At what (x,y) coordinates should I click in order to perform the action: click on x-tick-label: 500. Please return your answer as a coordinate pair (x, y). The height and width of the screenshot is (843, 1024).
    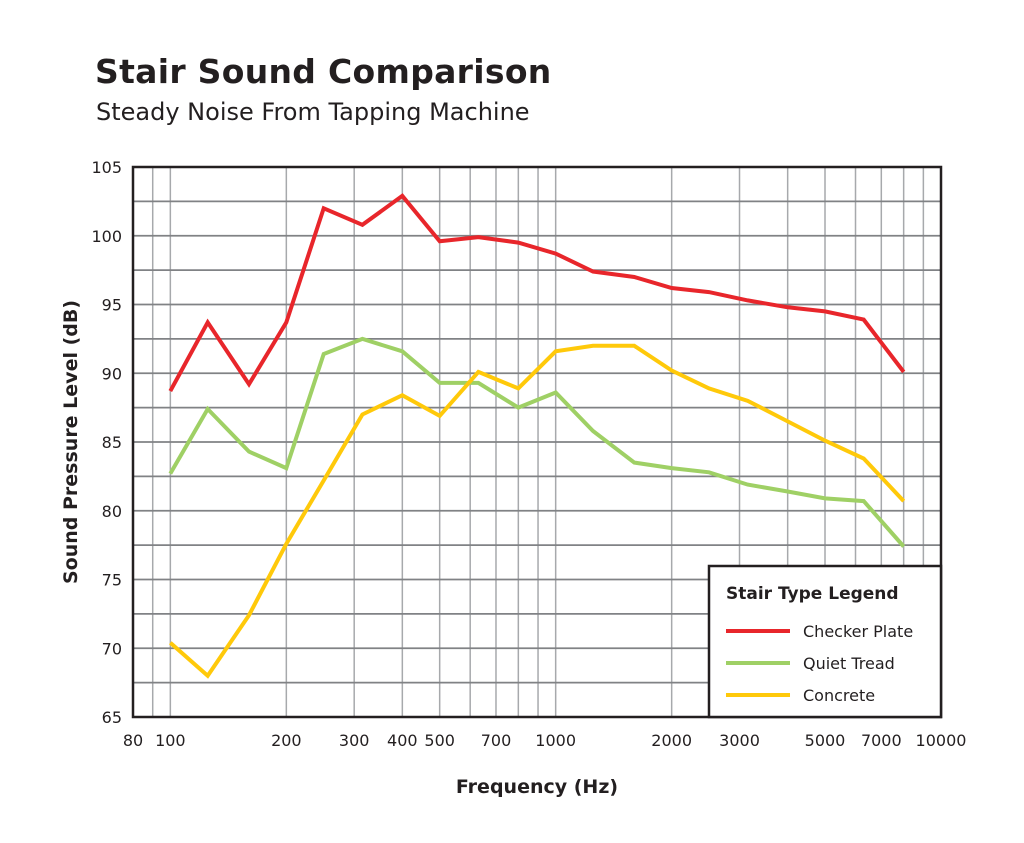
    Looking at the image, I should click on (439, 740).